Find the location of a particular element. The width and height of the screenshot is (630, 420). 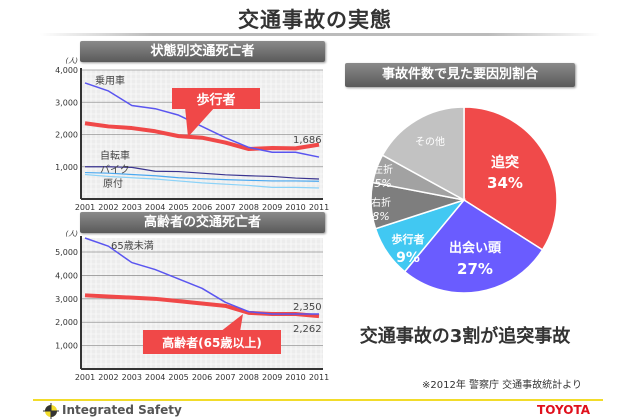

pie-pct-rear-end: 34% is located at coordinates (505, 183).